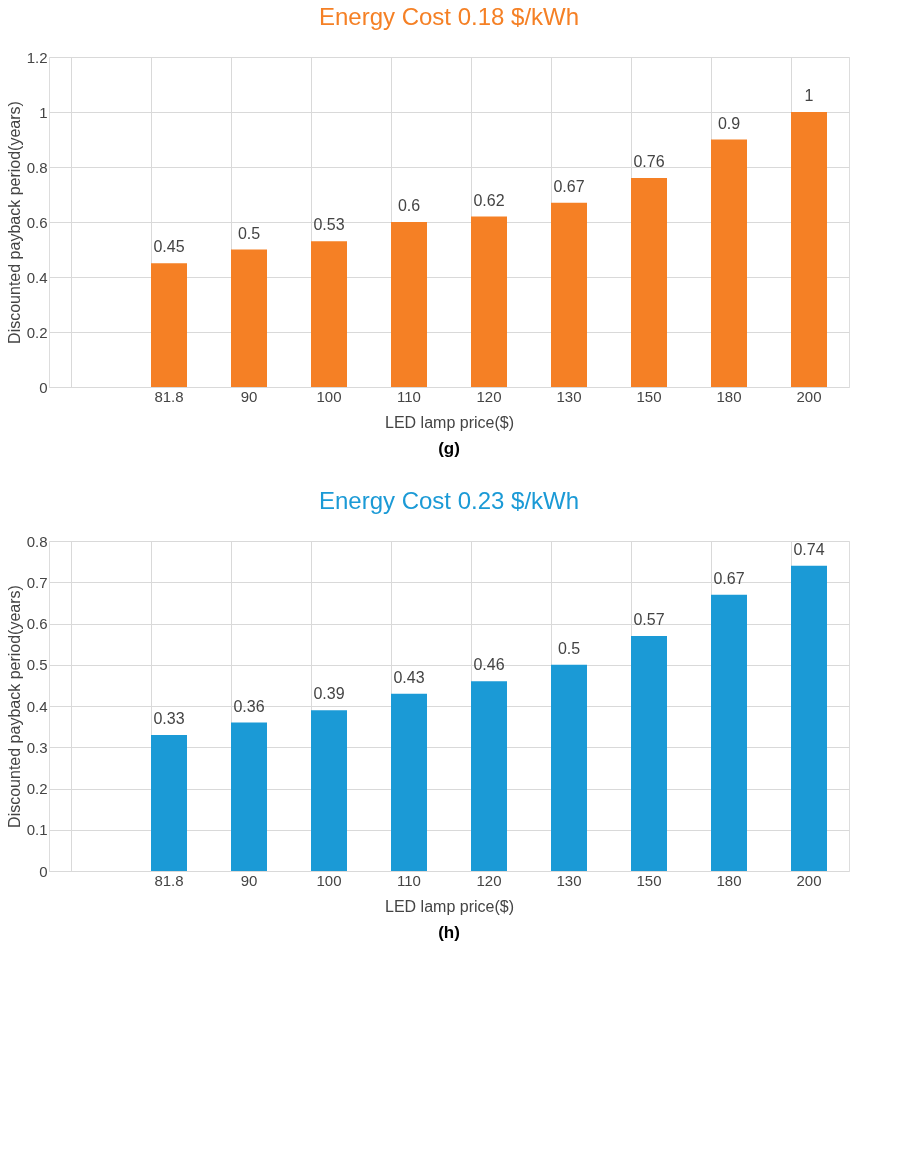 The image size is (900, 1153). Describe the element at coordinates (449, 448) in the screenshot. I see `text: (g)` at that location.